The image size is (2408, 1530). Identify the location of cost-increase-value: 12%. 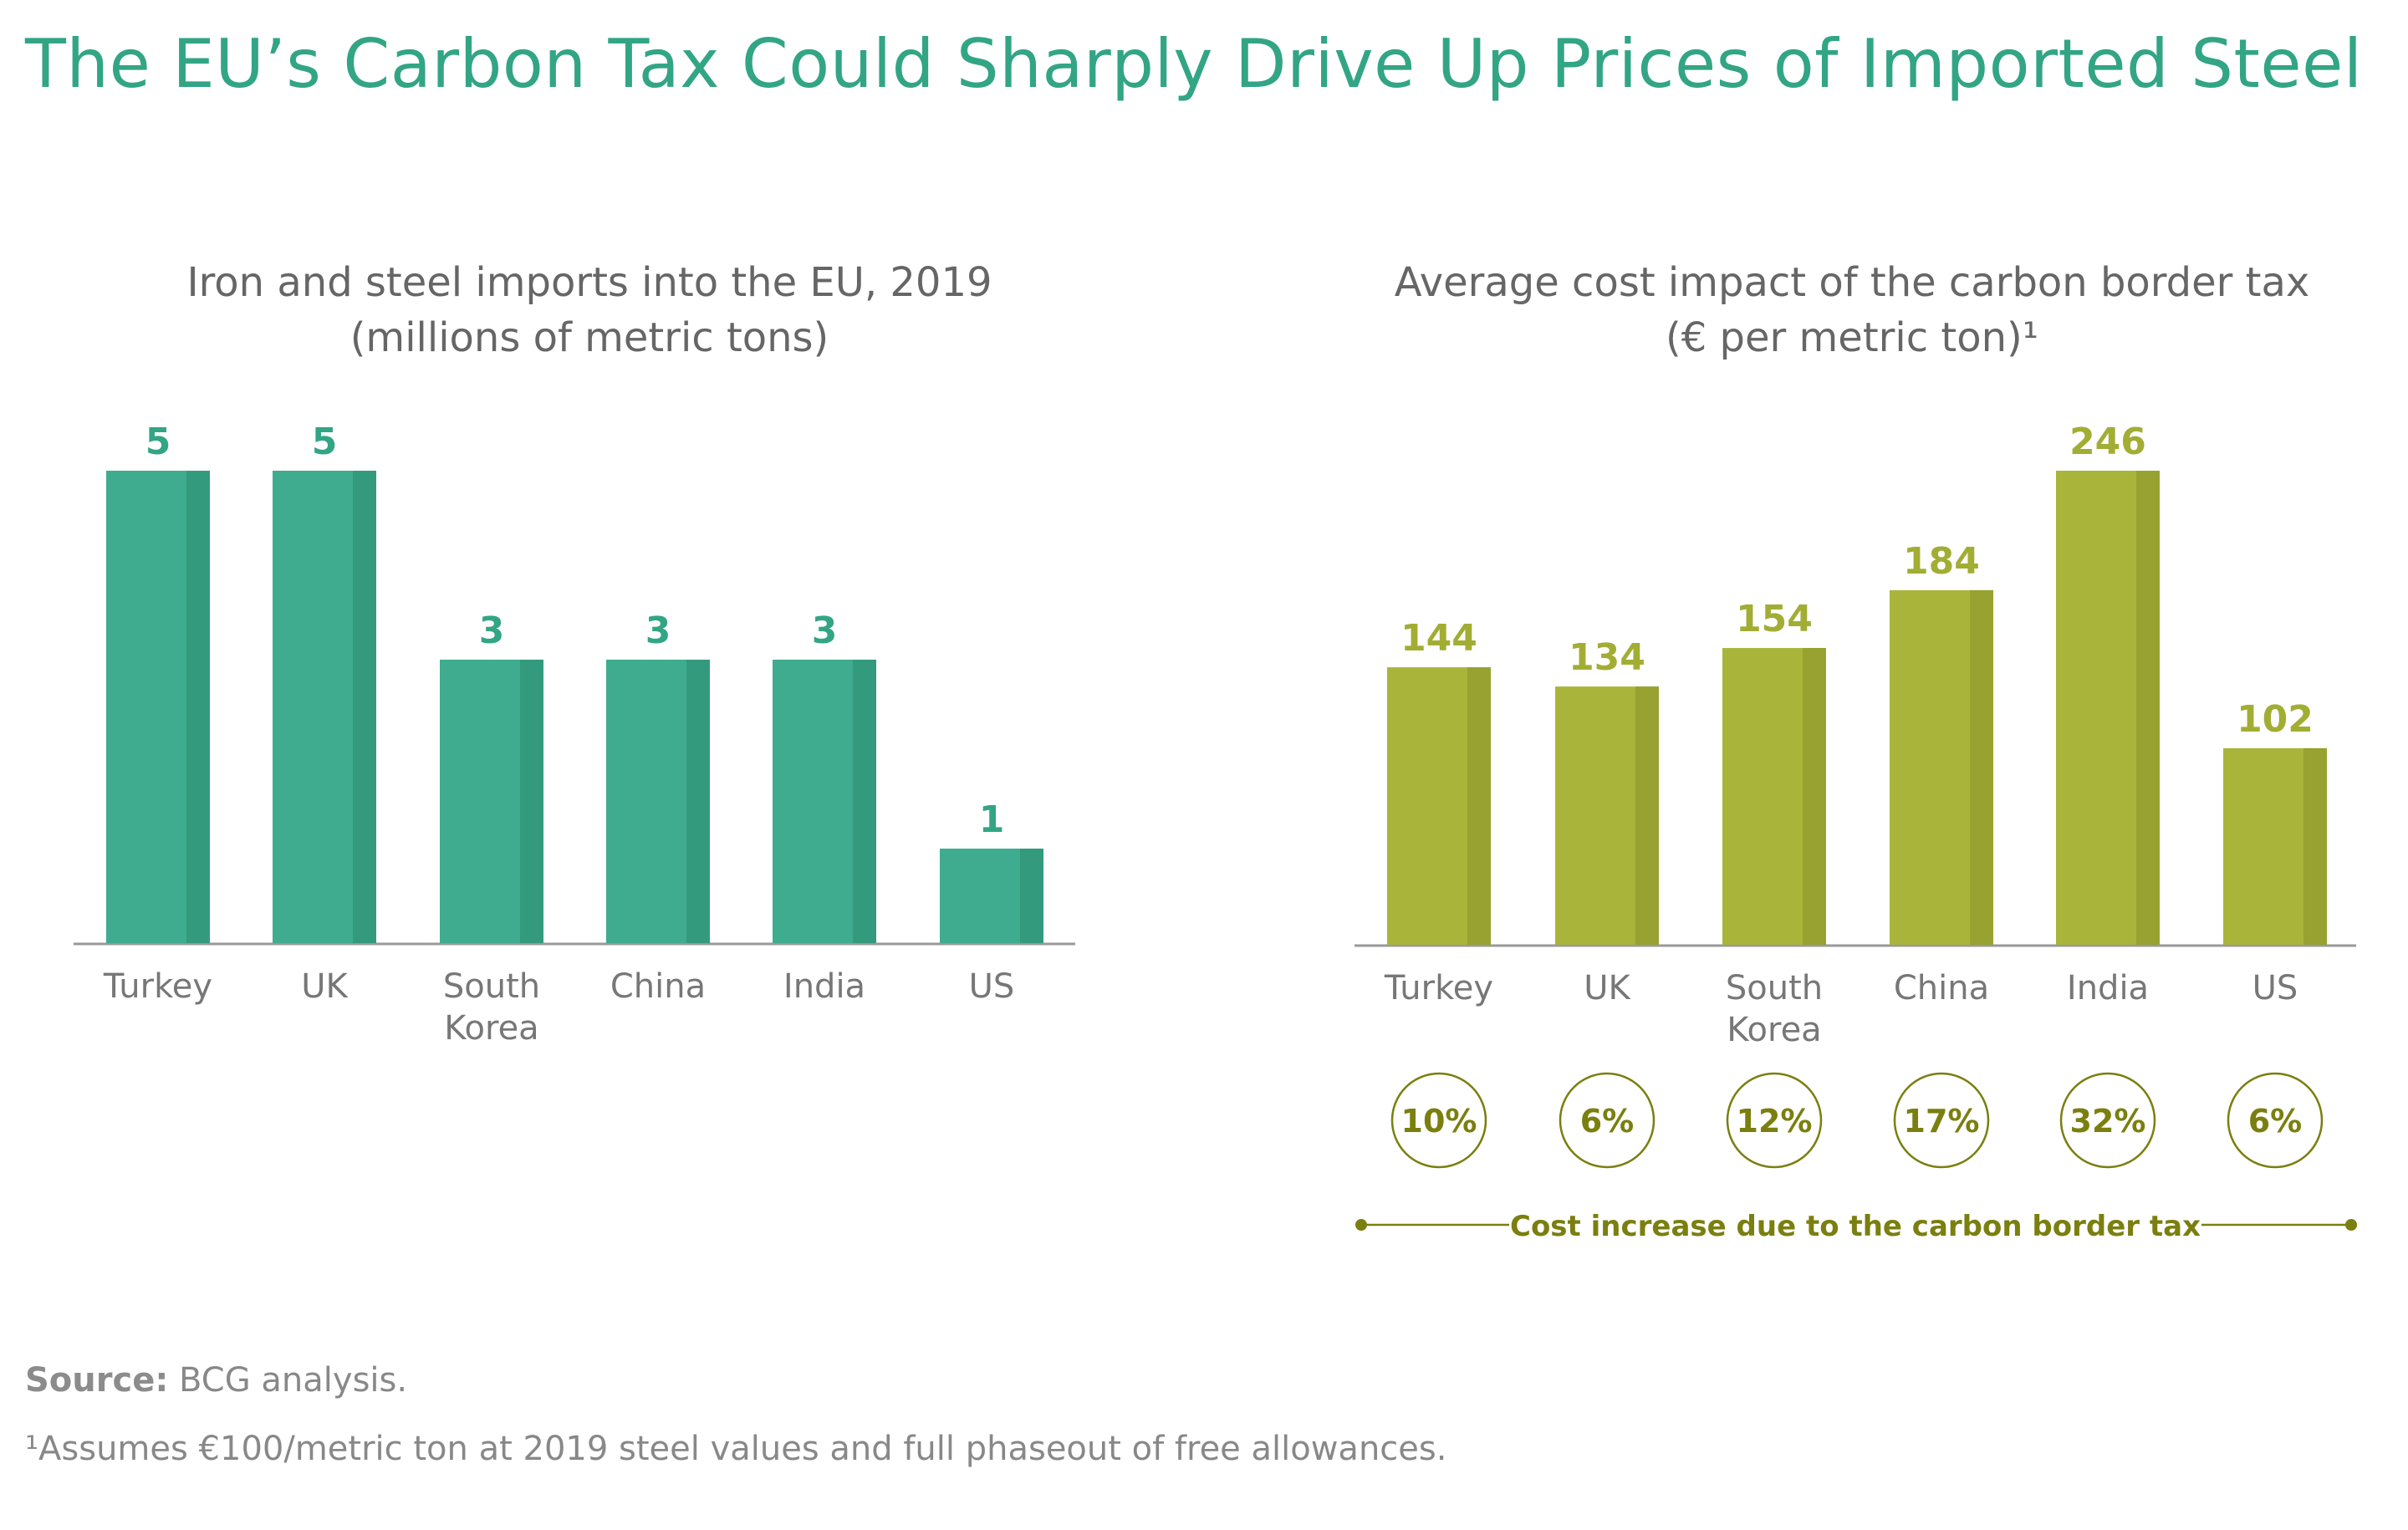
(1775, 1121).